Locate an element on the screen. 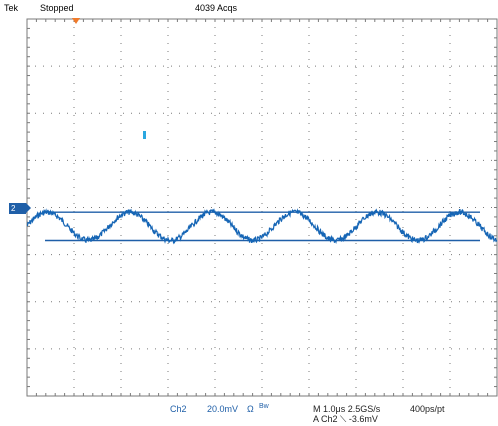 The width and height of the screenshot is (498, 426). brand-label: Tek is located at coordinates (11, 8).